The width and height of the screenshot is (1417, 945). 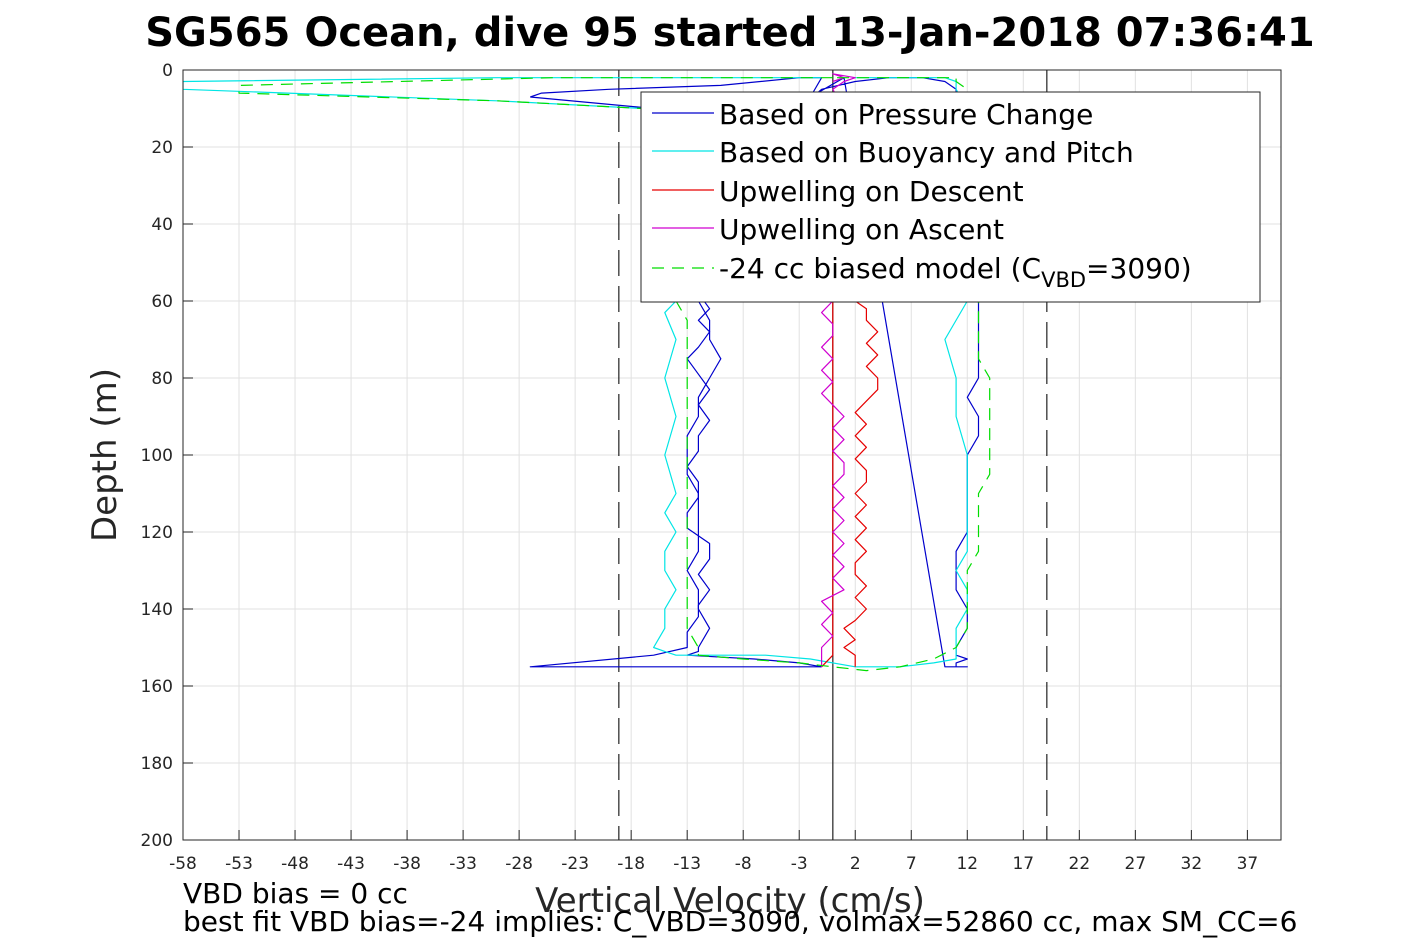 I want to click on y-tick-label: 60, so click(x=162, y=302).